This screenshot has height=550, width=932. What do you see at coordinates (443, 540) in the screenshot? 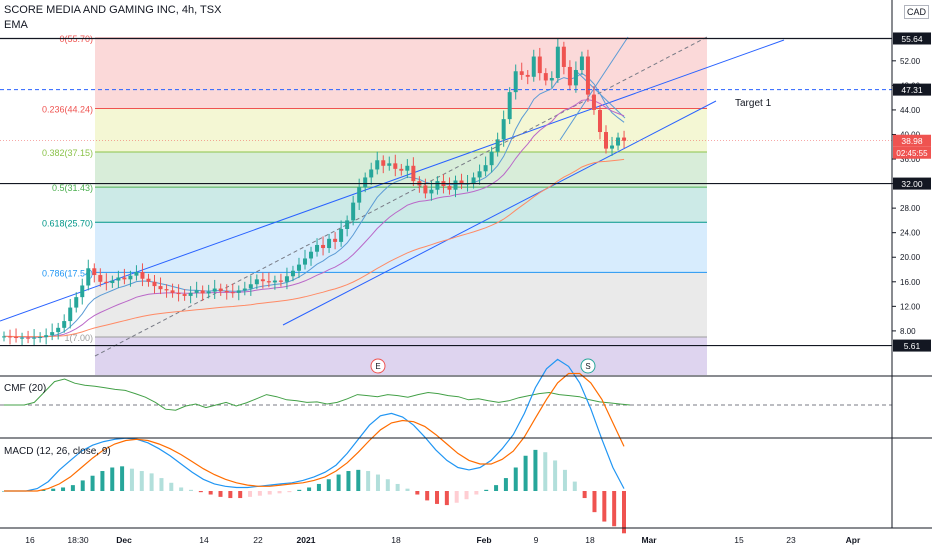
I see `time-axis: 16 18:30 Dec 14 22 2021 18 Feb 9 18 Mar 15 23 Apr` at bounding box center [443, 540].